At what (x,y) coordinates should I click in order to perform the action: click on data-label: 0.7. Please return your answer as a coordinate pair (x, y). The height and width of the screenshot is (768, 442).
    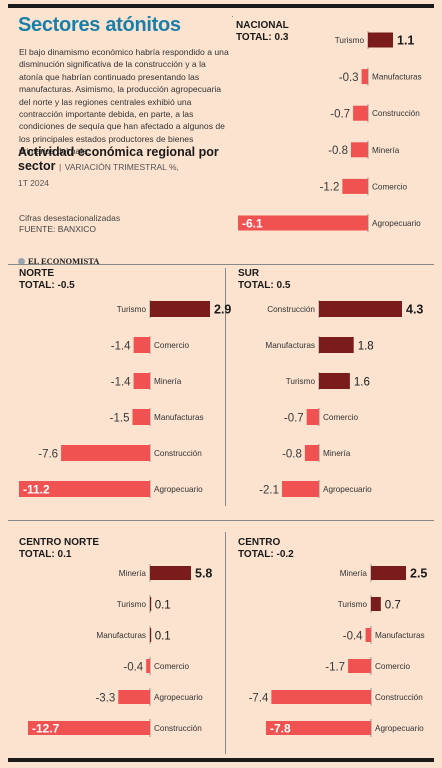
    Looking at the image, I should click on (393, 605).